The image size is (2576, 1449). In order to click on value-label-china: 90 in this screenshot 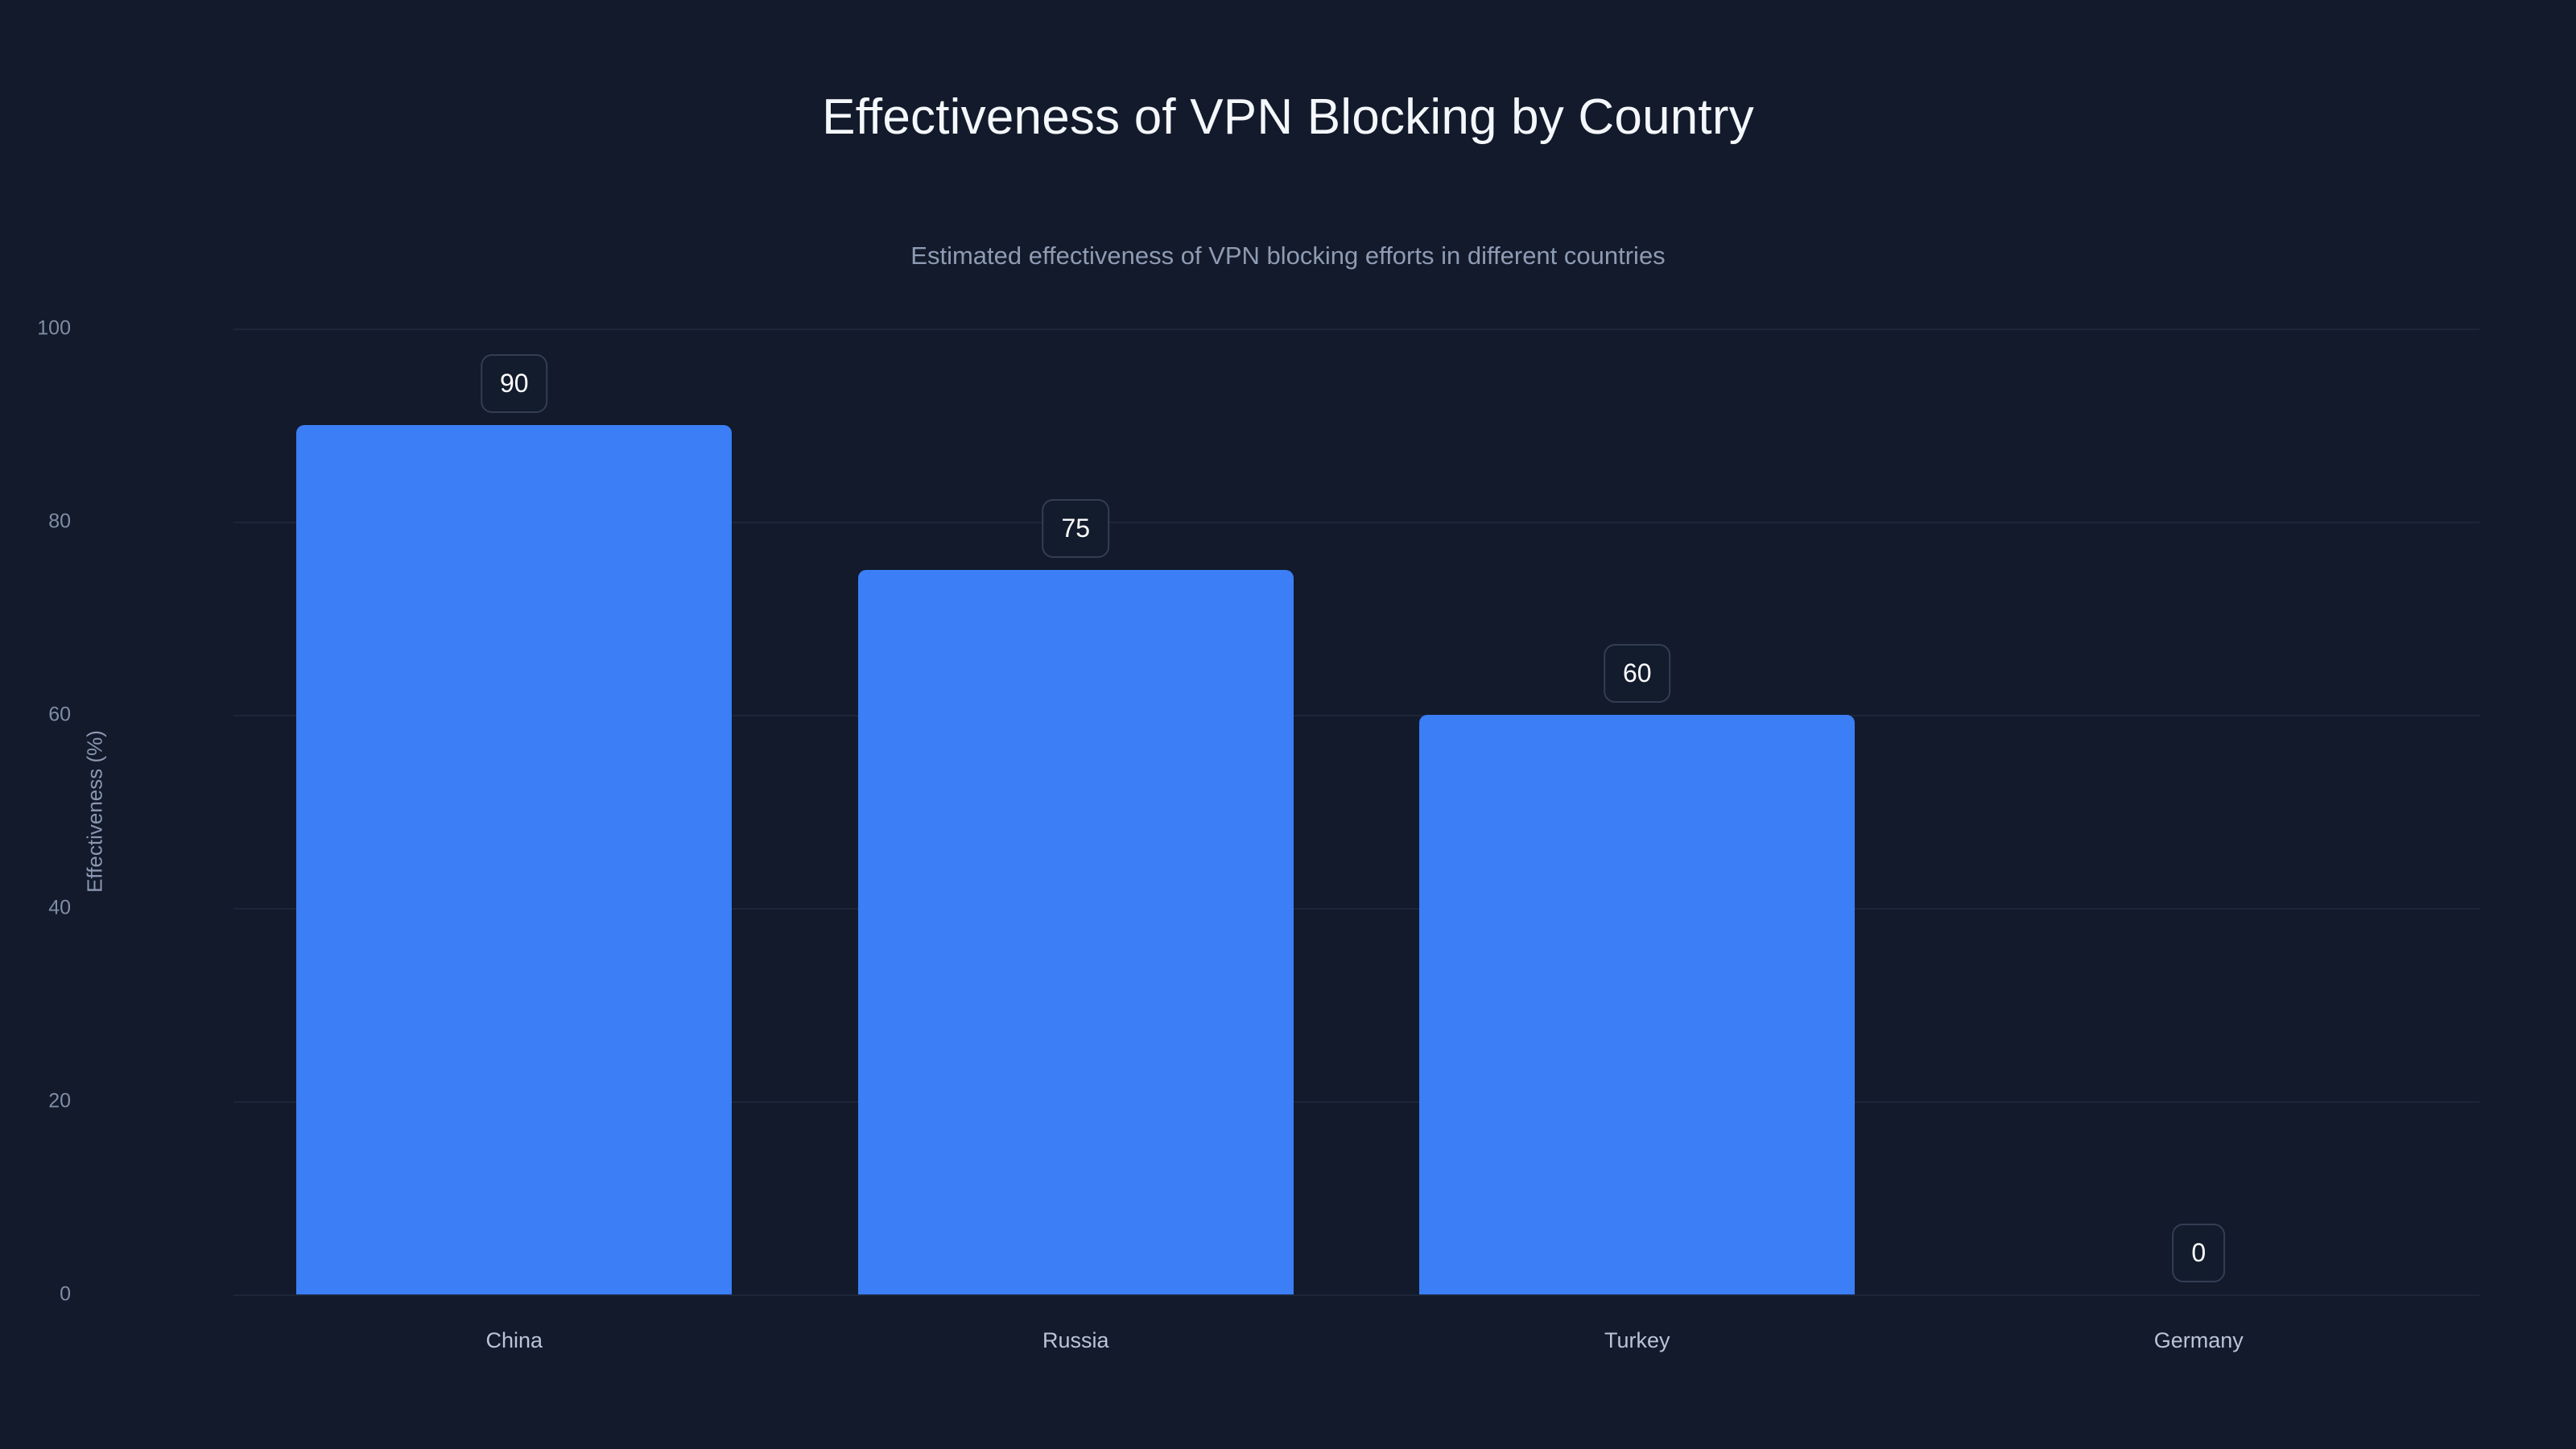, I will do `click(514, 383)`.